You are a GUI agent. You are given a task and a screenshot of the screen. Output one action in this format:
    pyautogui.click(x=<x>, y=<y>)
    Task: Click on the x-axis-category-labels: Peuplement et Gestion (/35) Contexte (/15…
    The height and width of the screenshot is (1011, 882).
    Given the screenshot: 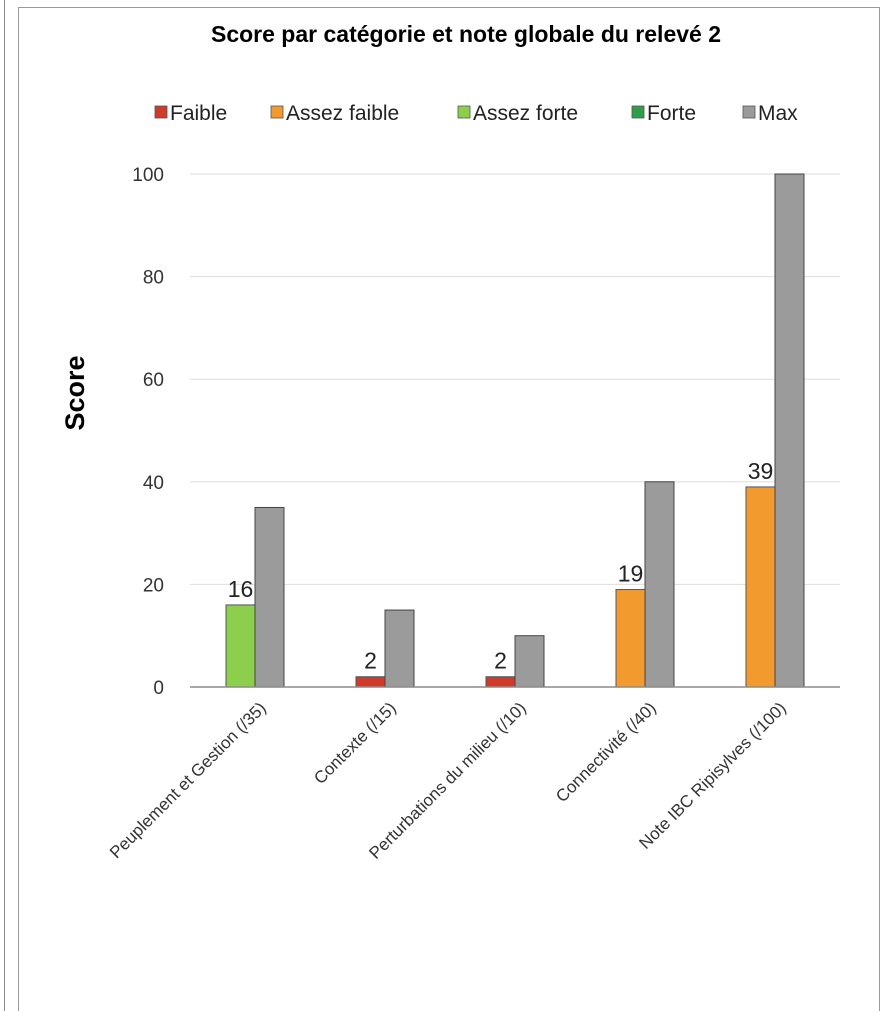 What is the action you would take?
    pyautogui.click(x=448, y=780)
    